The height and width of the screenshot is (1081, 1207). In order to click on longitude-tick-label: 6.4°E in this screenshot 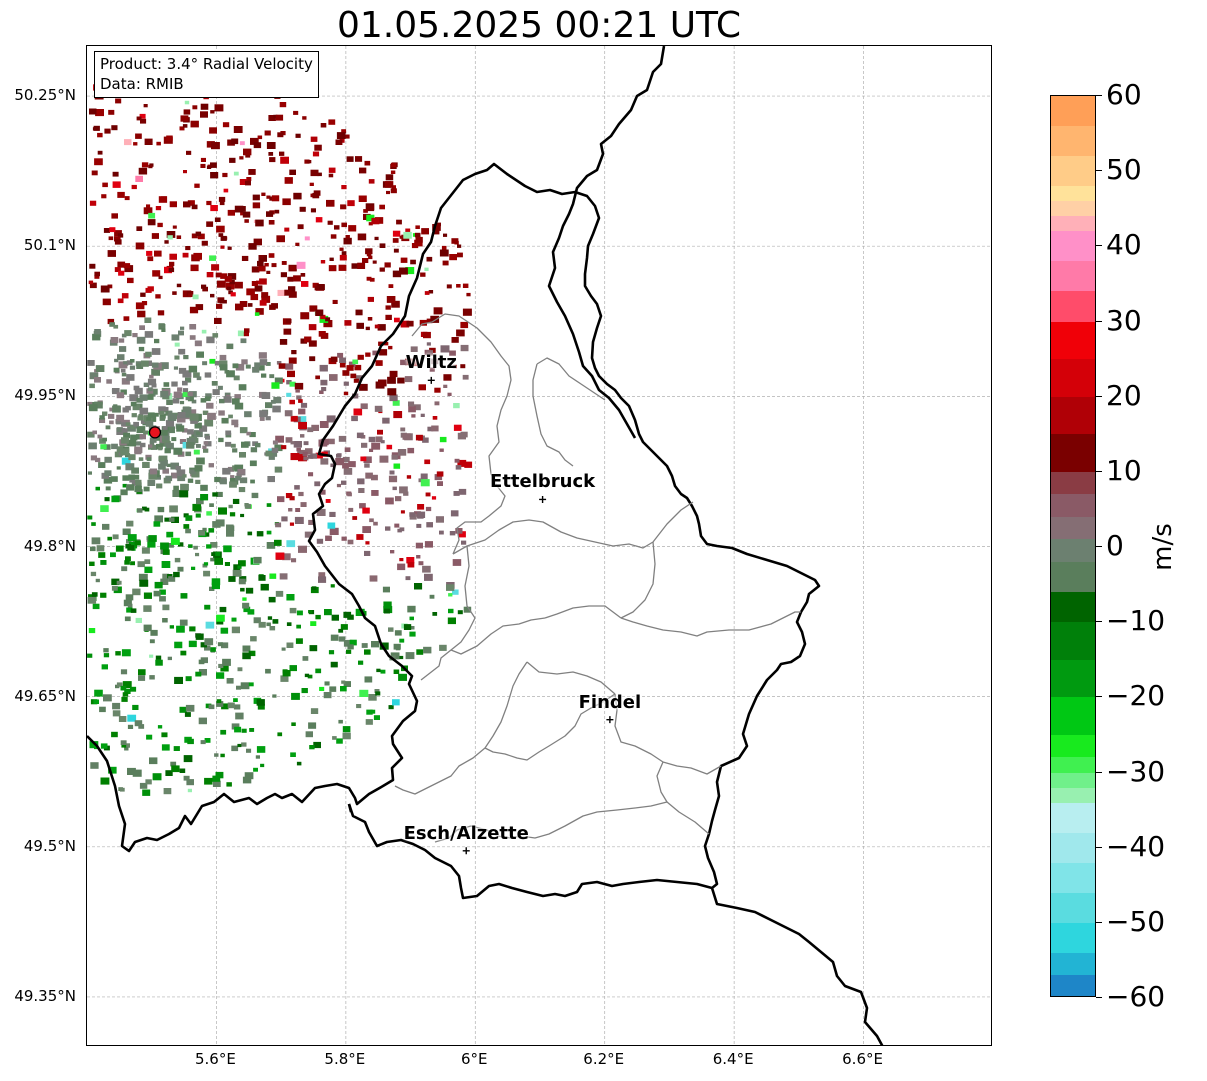, I will do `click(733, 1059)`.